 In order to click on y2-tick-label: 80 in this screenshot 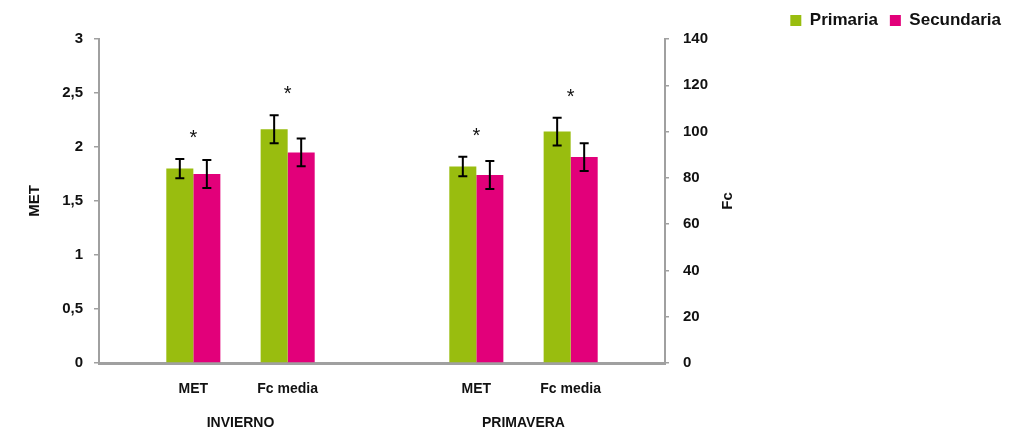, I will do `click(691, 176)`.